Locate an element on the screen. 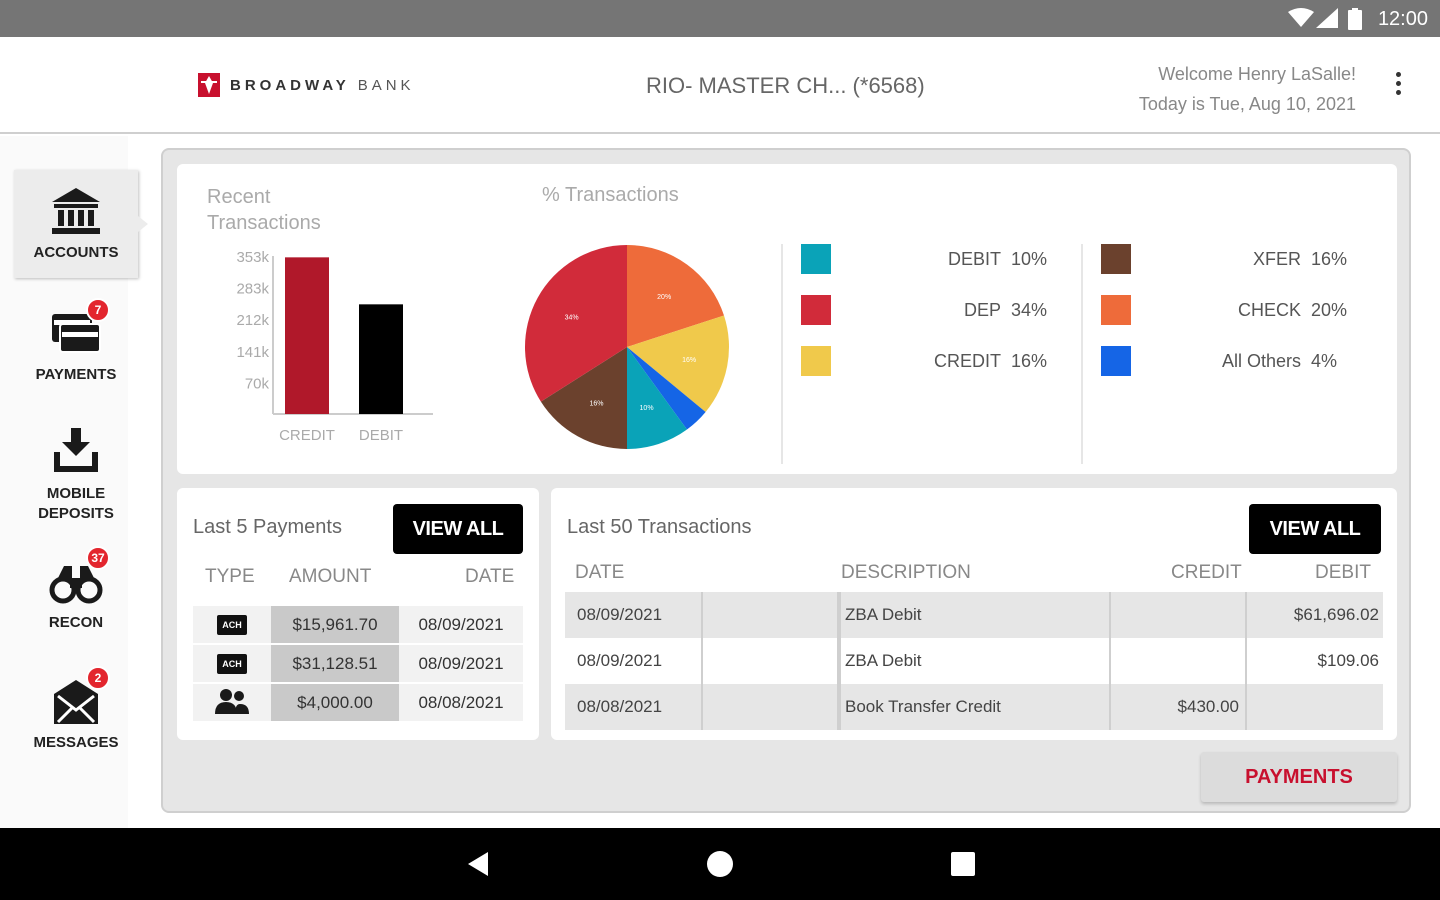  sidebar-item-accounts: ACCOUNTS is located at coordinates (81, 224).